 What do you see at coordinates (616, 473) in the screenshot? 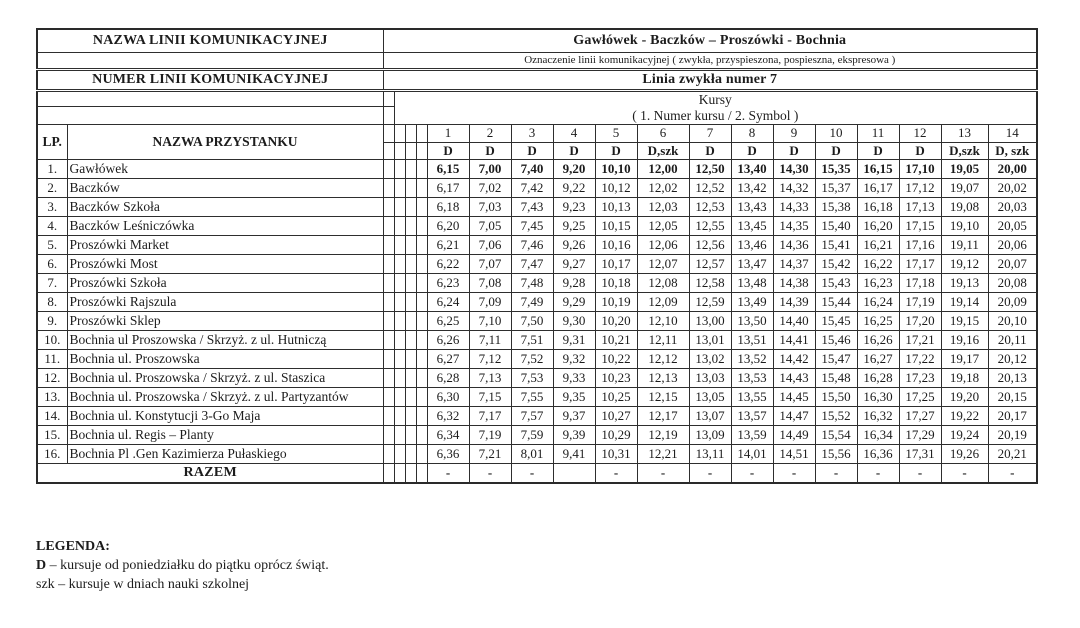
I see `razem-value-5: -` at bounding box center [616, 473].